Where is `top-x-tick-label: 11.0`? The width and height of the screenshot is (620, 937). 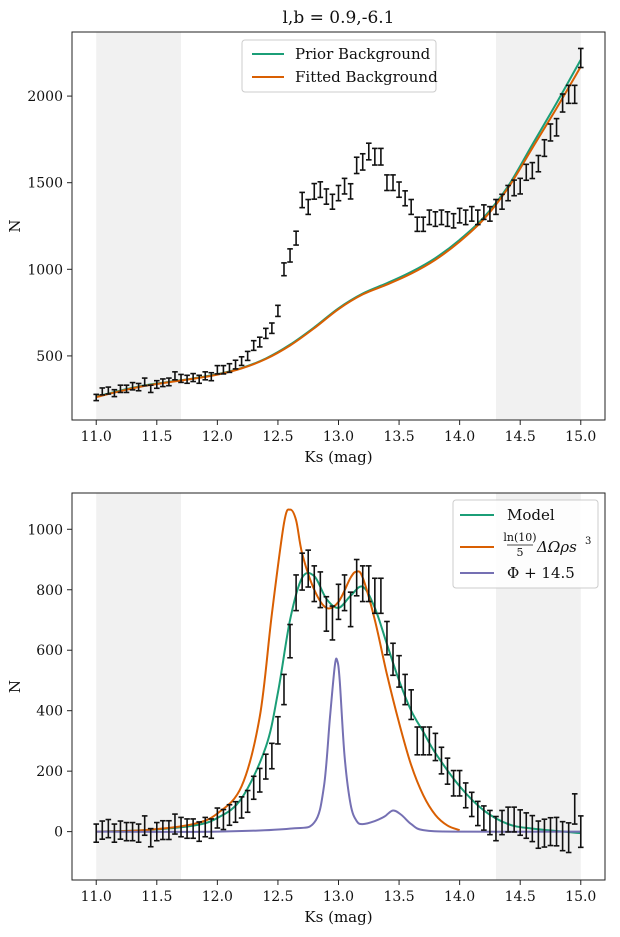
top-x-tick-label: 11.0 is located at coordinates (96, 437).